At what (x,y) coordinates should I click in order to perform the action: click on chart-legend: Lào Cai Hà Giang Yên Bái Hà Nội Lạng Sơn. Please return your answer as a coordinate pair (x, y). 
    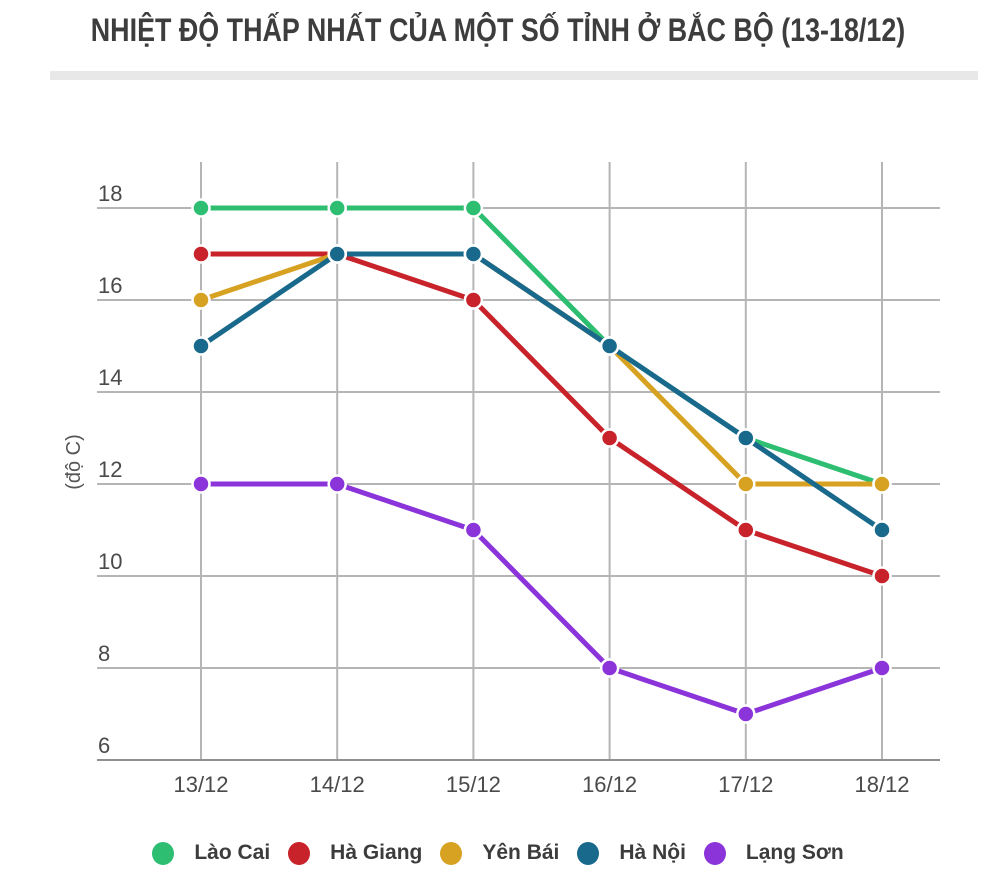
    Looking at the image, I should click on (498, 853).